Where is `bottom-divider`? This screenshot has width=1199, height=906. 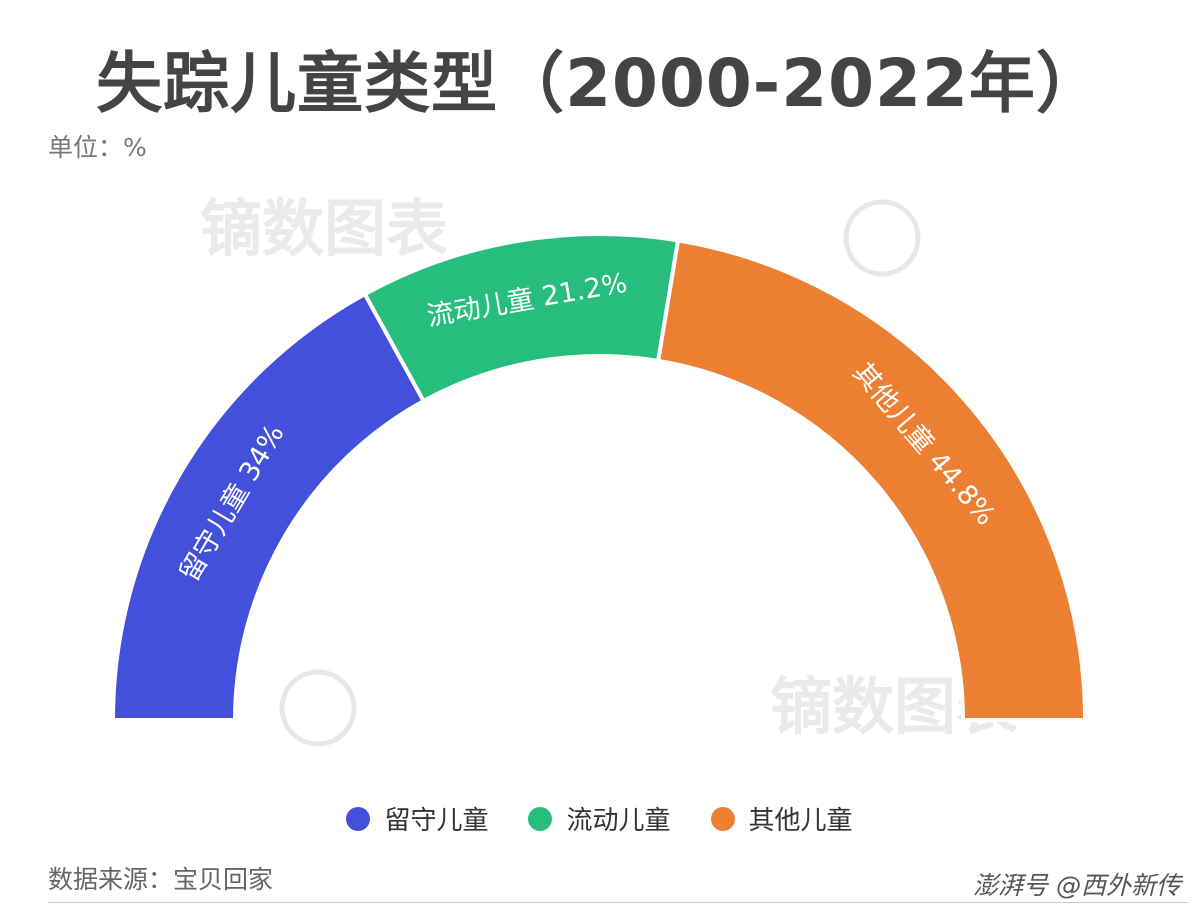
bottom-divider is located at coordinates (618, 902).